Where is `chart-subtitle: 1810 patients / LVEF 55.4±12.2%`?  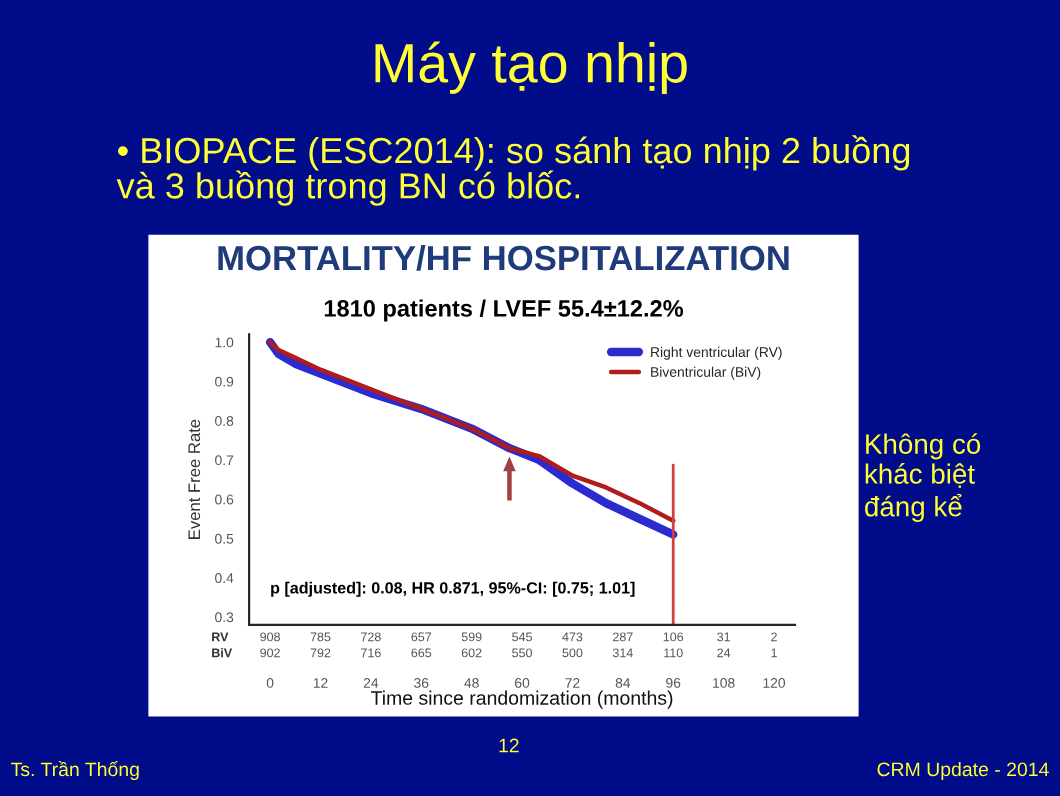
chart-subtitle: 1810 patients / LVEF 55.4±12.2% is located at coordinates (504, 310).